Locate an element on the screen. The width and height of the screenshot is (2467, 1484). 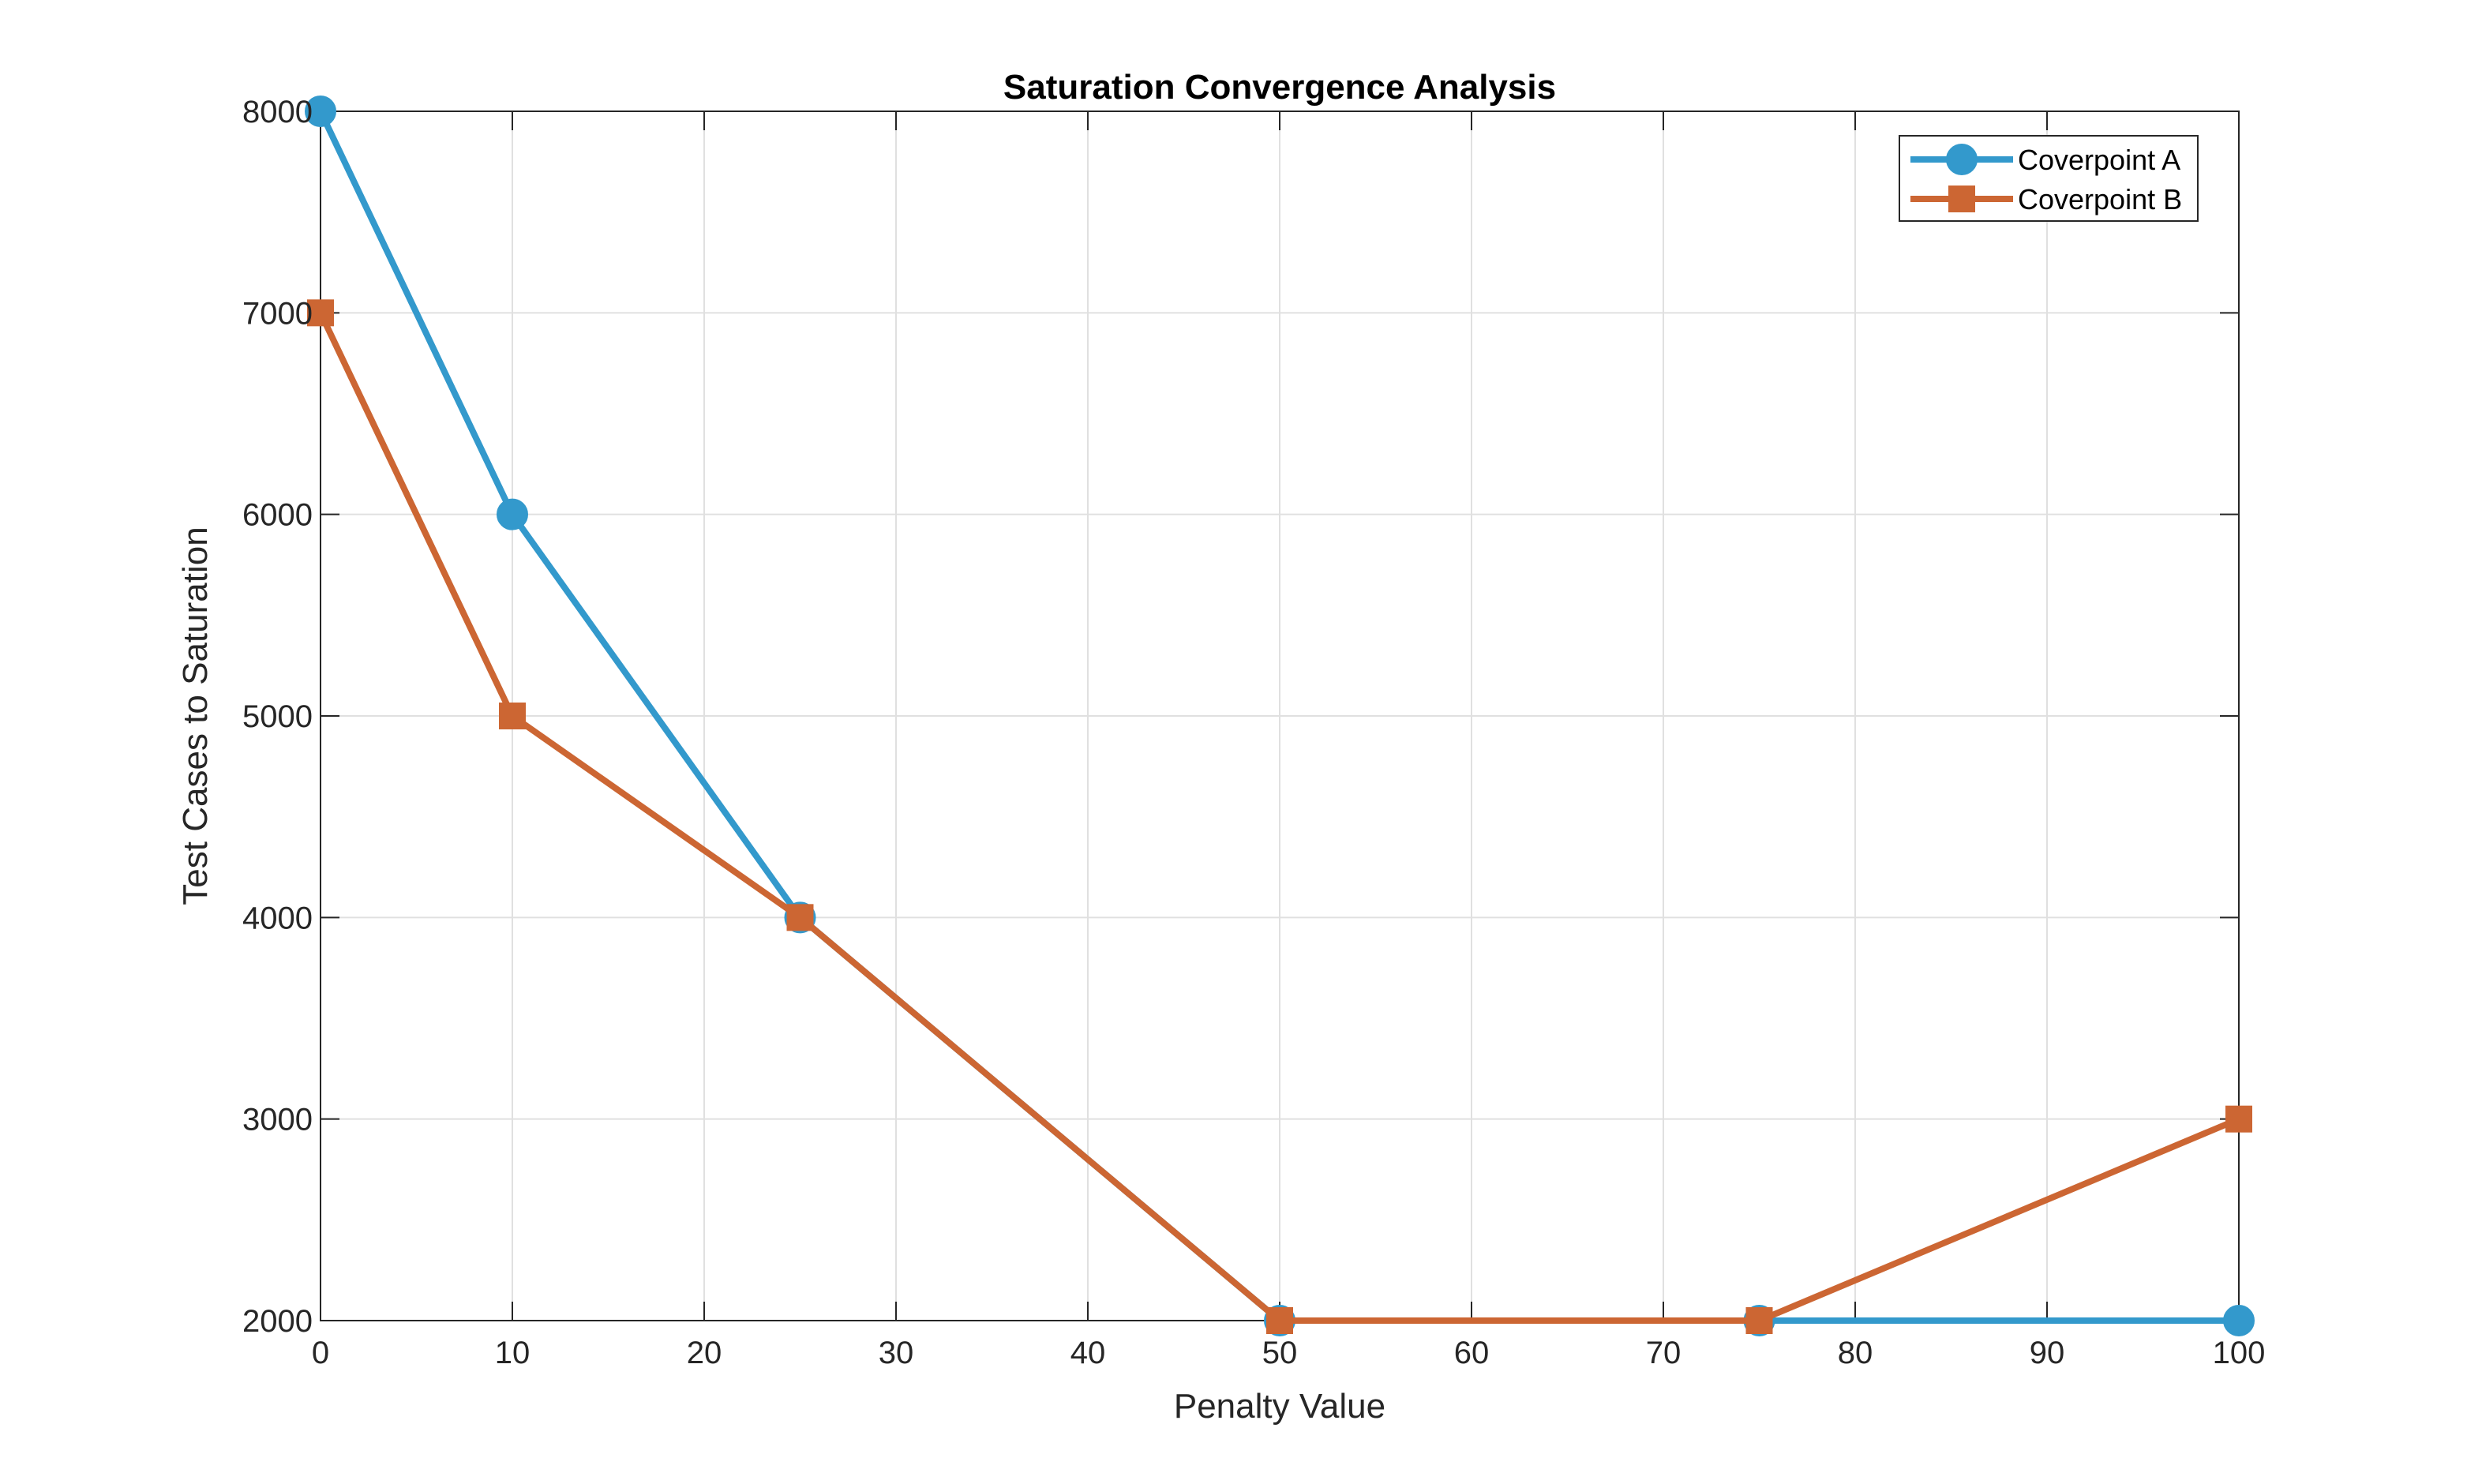
x-tick-label: 20 is located at coordinates (705, 1353).